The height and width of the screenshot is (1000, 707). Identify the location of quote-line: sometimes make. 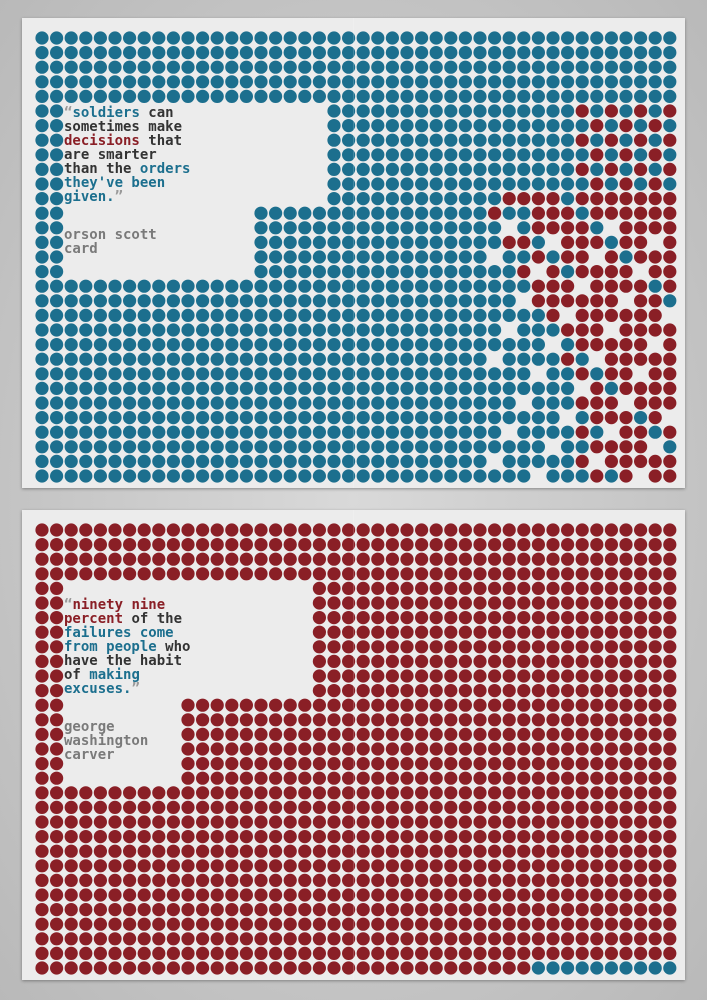
(127, 127).